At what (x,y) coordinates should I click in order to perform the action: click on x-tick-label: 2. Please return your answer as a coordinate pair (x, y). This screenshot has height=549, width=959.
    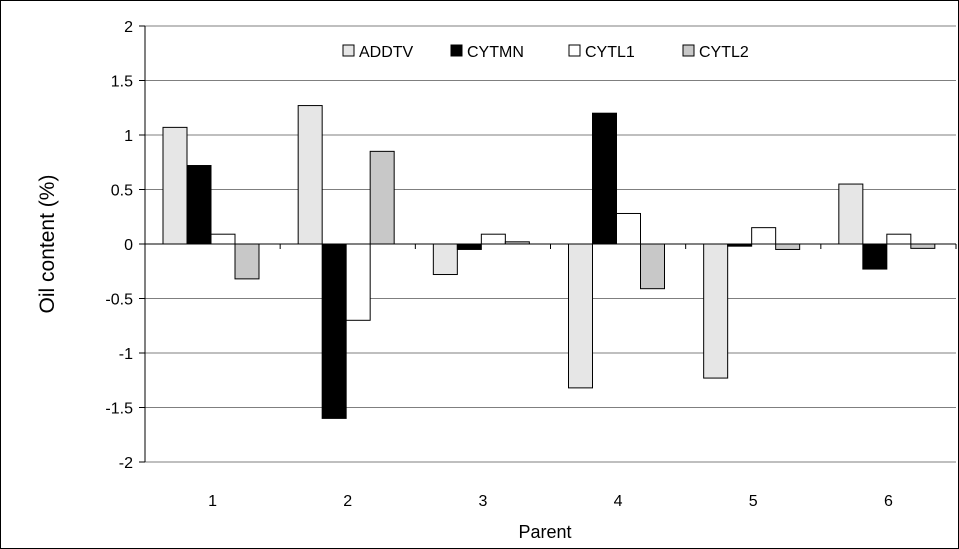
    Looking at the image, I should click on (347, 501).